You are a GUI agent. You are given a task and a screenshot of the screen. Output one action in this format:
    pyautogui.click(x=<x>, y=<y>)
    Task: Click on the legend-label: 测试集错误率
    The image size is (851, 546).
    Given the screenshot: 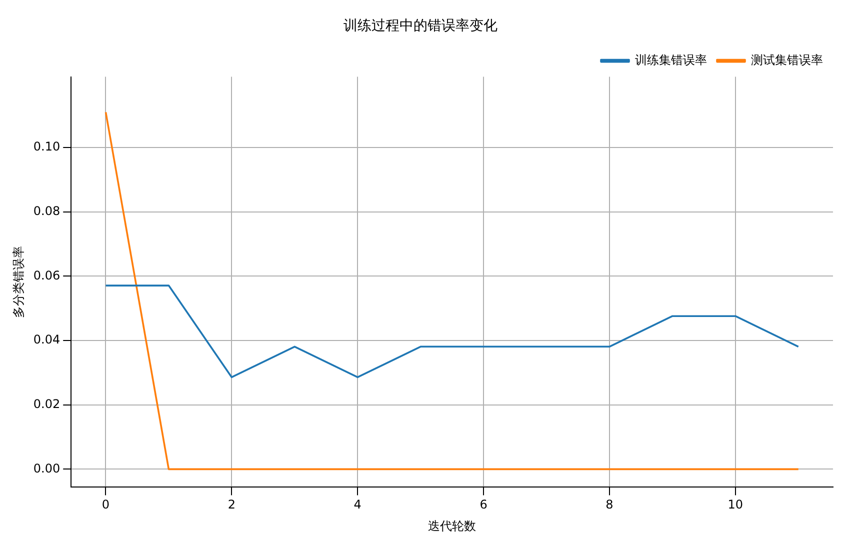 What is the action you would take?
    pyautogui.click(x=787, y=59)
    